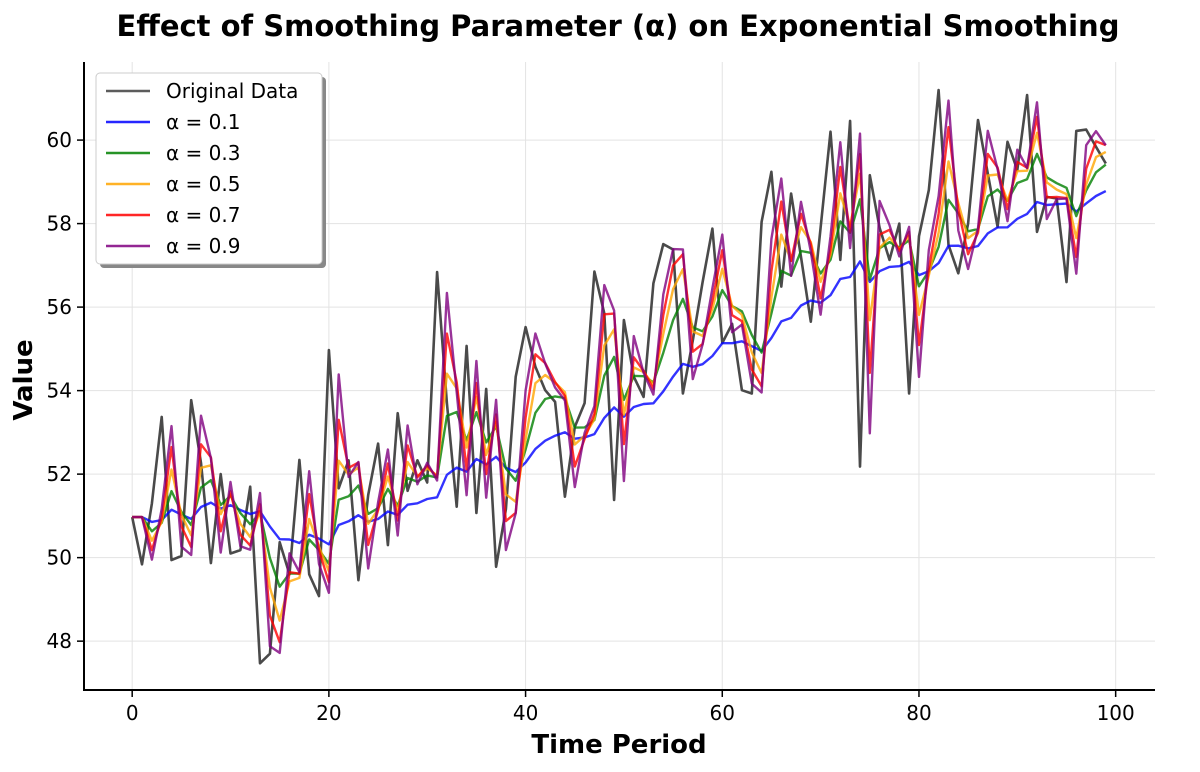  What do you see at coordinates (59, 558) in the screenshot?
I see `y-tick-label: 50` at bounding box center [59, 558].